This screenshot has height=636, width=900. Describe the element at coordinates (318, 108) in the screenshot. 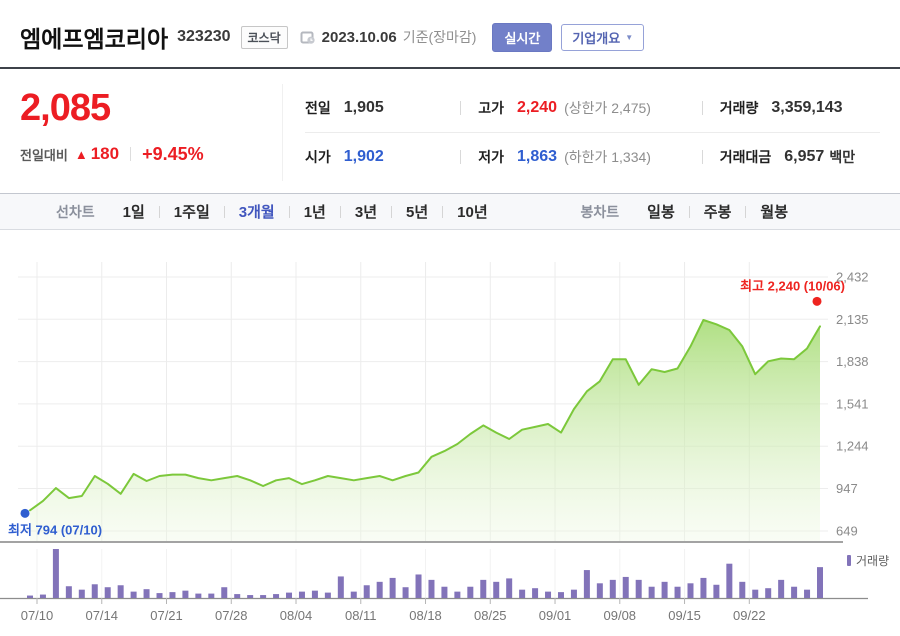

I see `cell-label: 전일` at that location.